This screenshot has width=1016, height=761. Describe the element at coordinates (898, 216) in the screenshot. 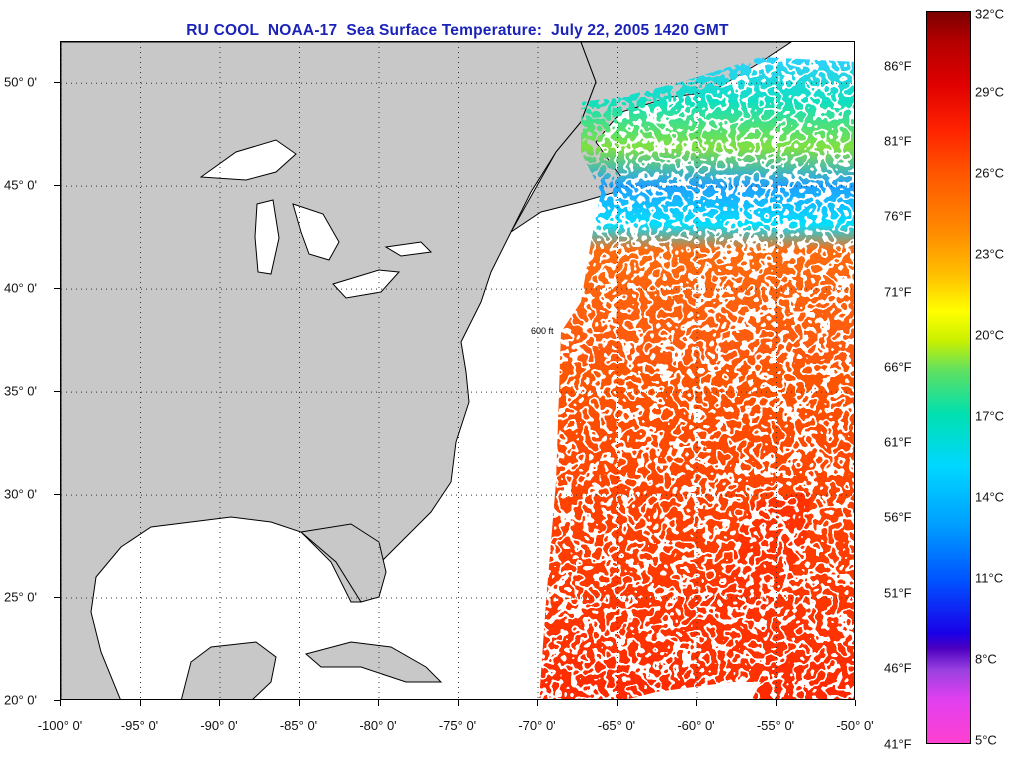

I see `fahrenheit-label: 76°F` at that location.